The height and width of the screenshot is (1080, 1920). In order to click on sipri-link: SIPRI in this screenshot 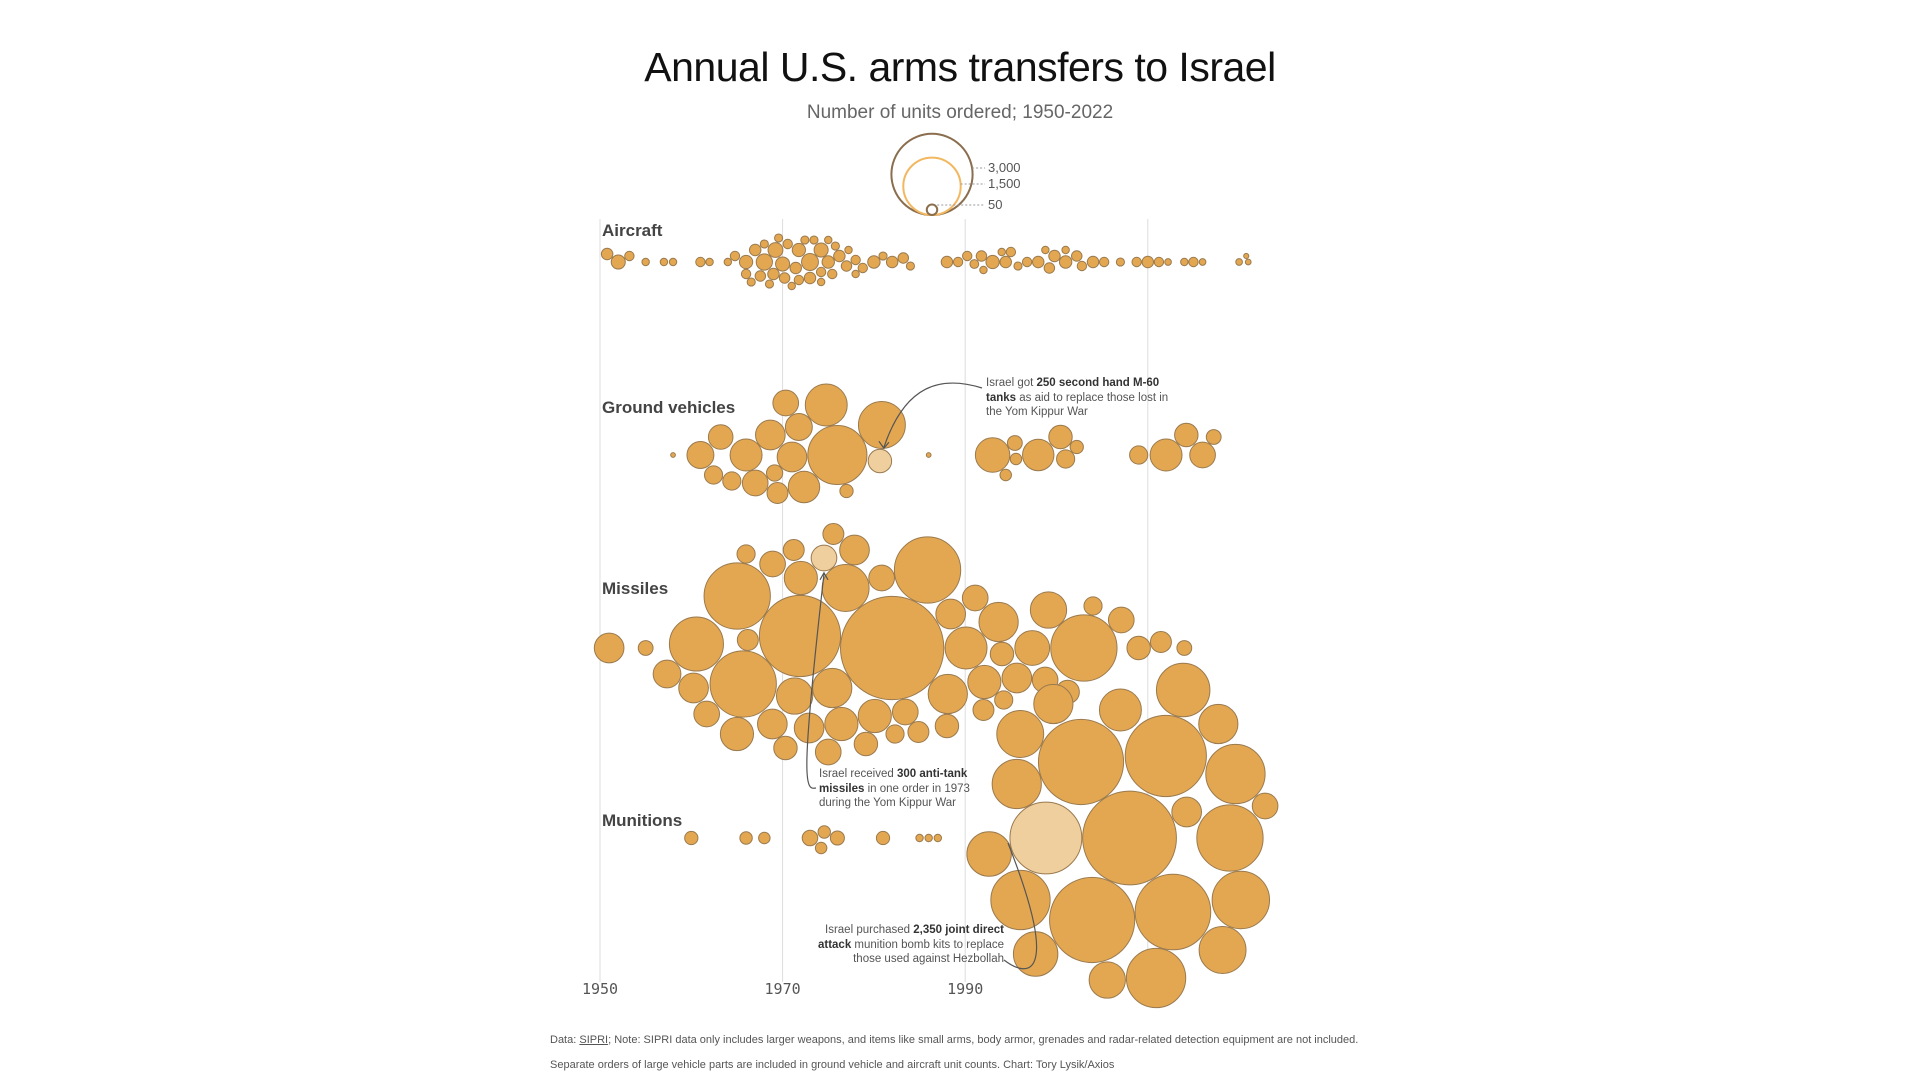, I will do `click(594, 1040)`.